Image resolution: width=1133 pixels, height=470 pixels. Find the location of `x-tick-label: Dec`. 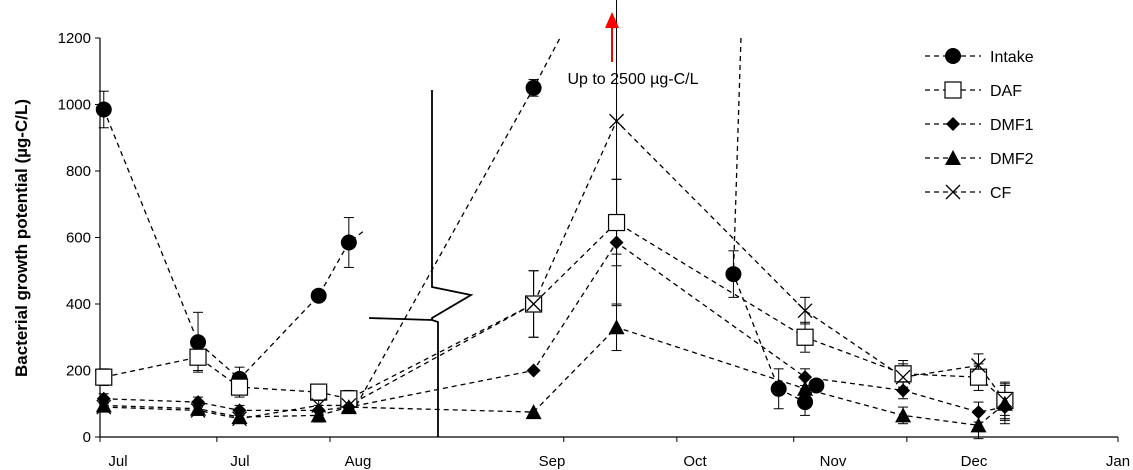

x-tick-label: Dec is located at coordinates (974, 461).